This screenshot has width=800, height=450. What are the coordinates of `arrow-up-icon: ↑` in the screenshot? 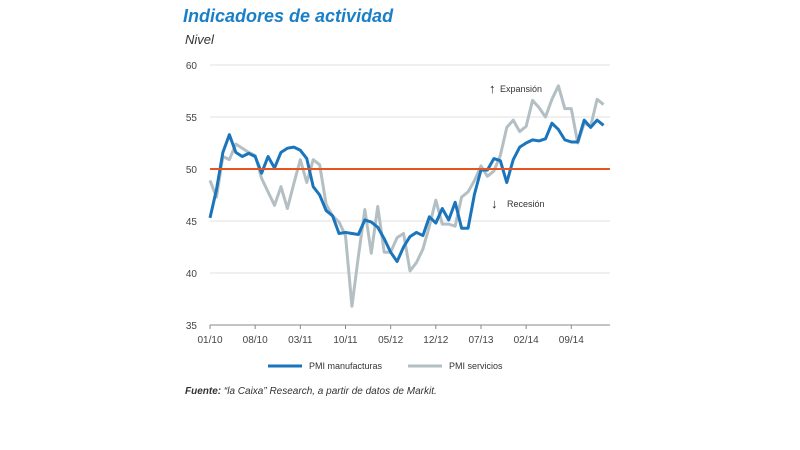 It's located at (492, 88).